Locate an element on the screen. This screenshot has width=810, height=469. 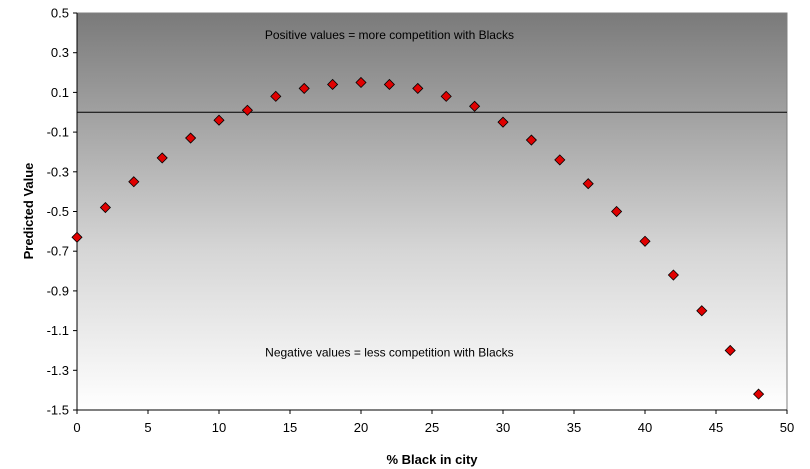
x-tick-label: 10 is located at coordinates (219, 427).